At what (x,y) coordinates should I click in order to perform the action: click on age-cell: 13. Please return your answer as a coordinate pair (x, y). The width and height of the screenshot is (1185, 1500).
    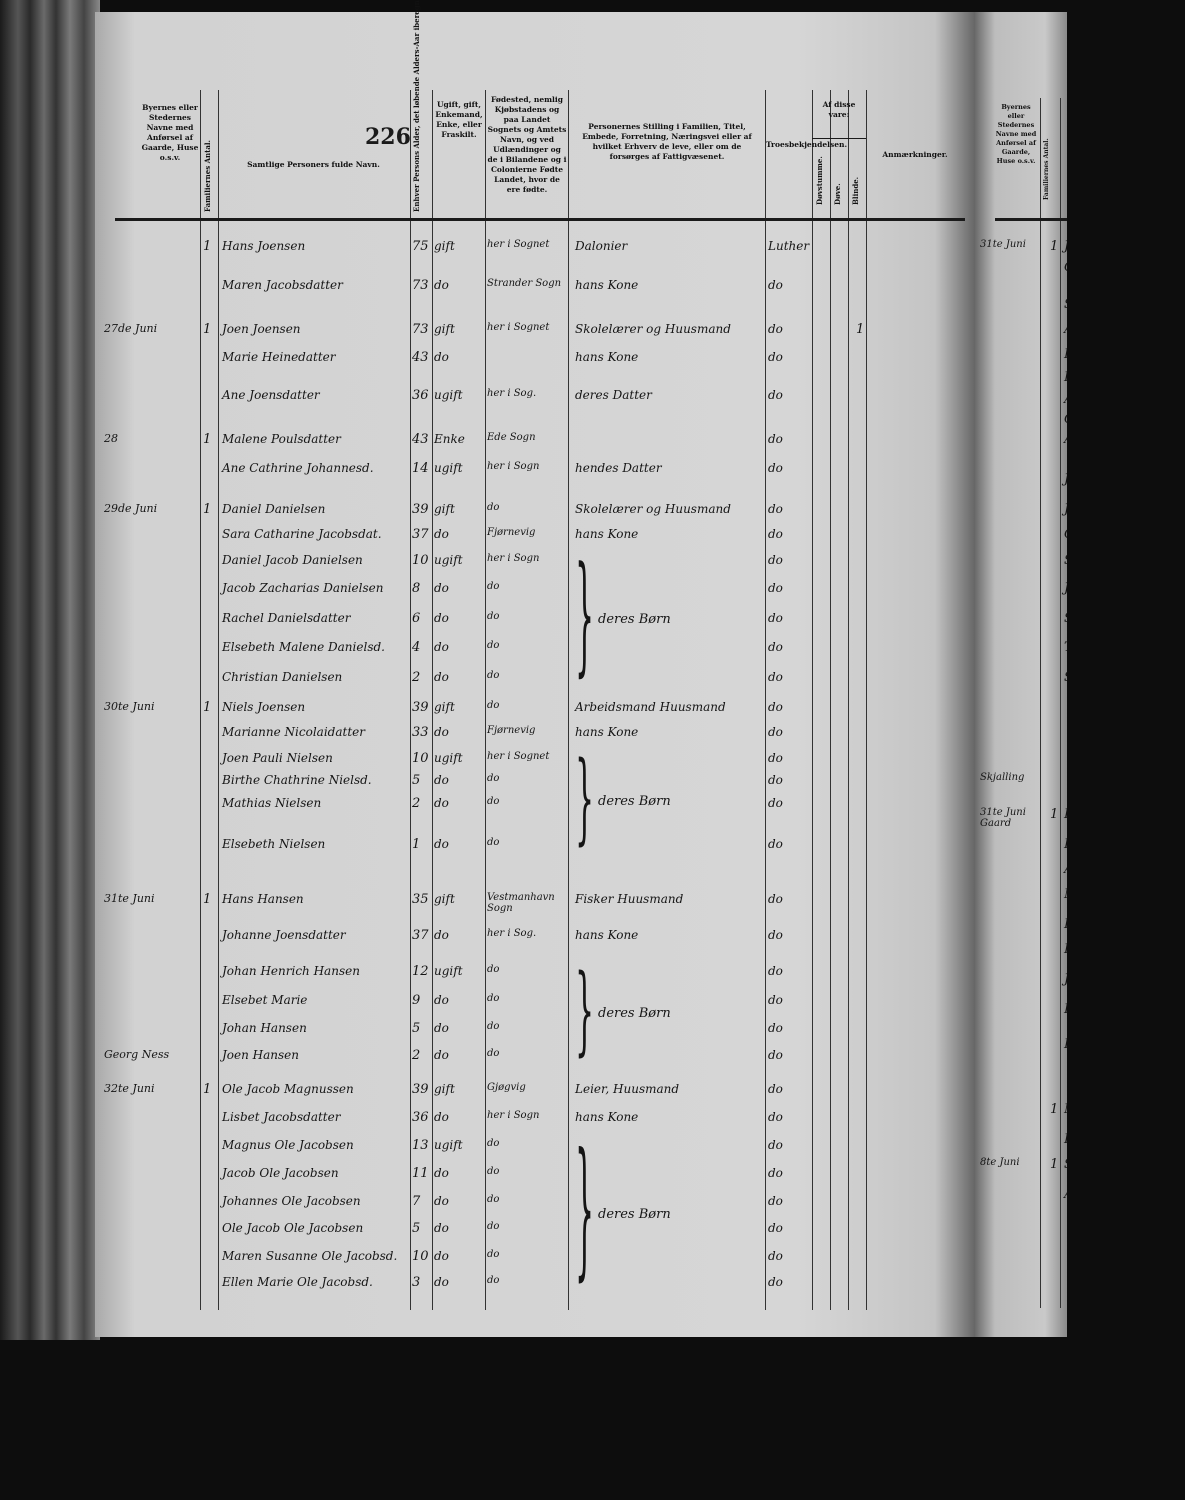
    Looking at the image, I should click on (420, 1145).